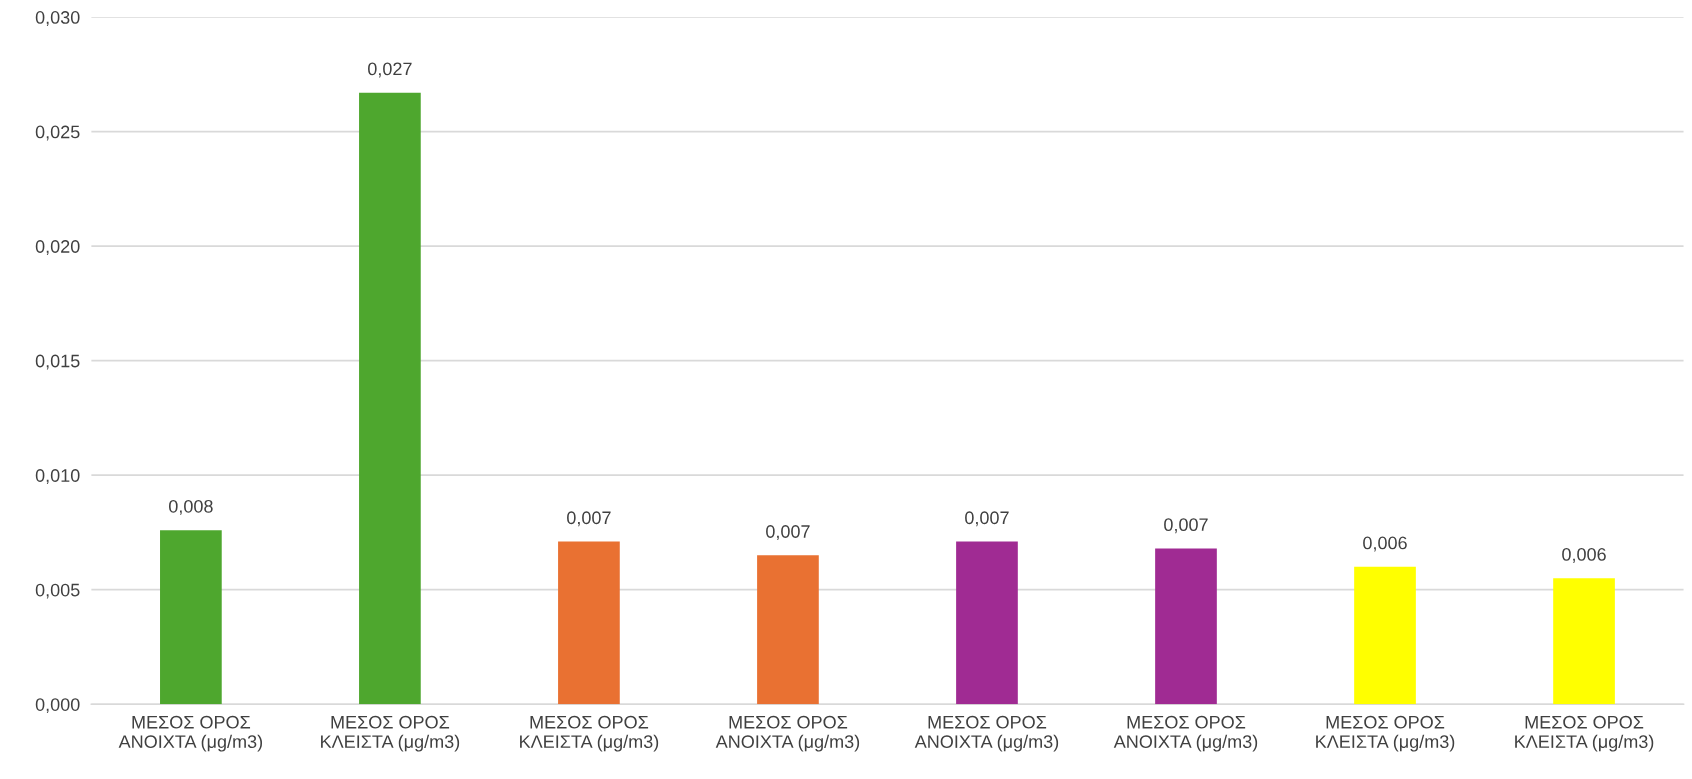  I want to click on data-label: 0,027, so click(390, 70).